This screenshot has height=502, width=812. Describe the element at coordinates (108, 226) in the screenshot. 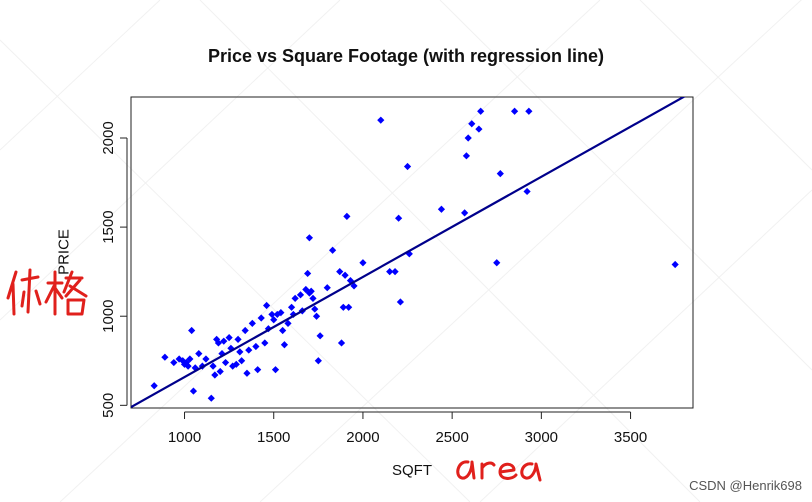

I see `y-tick-label: 1500` at that location.